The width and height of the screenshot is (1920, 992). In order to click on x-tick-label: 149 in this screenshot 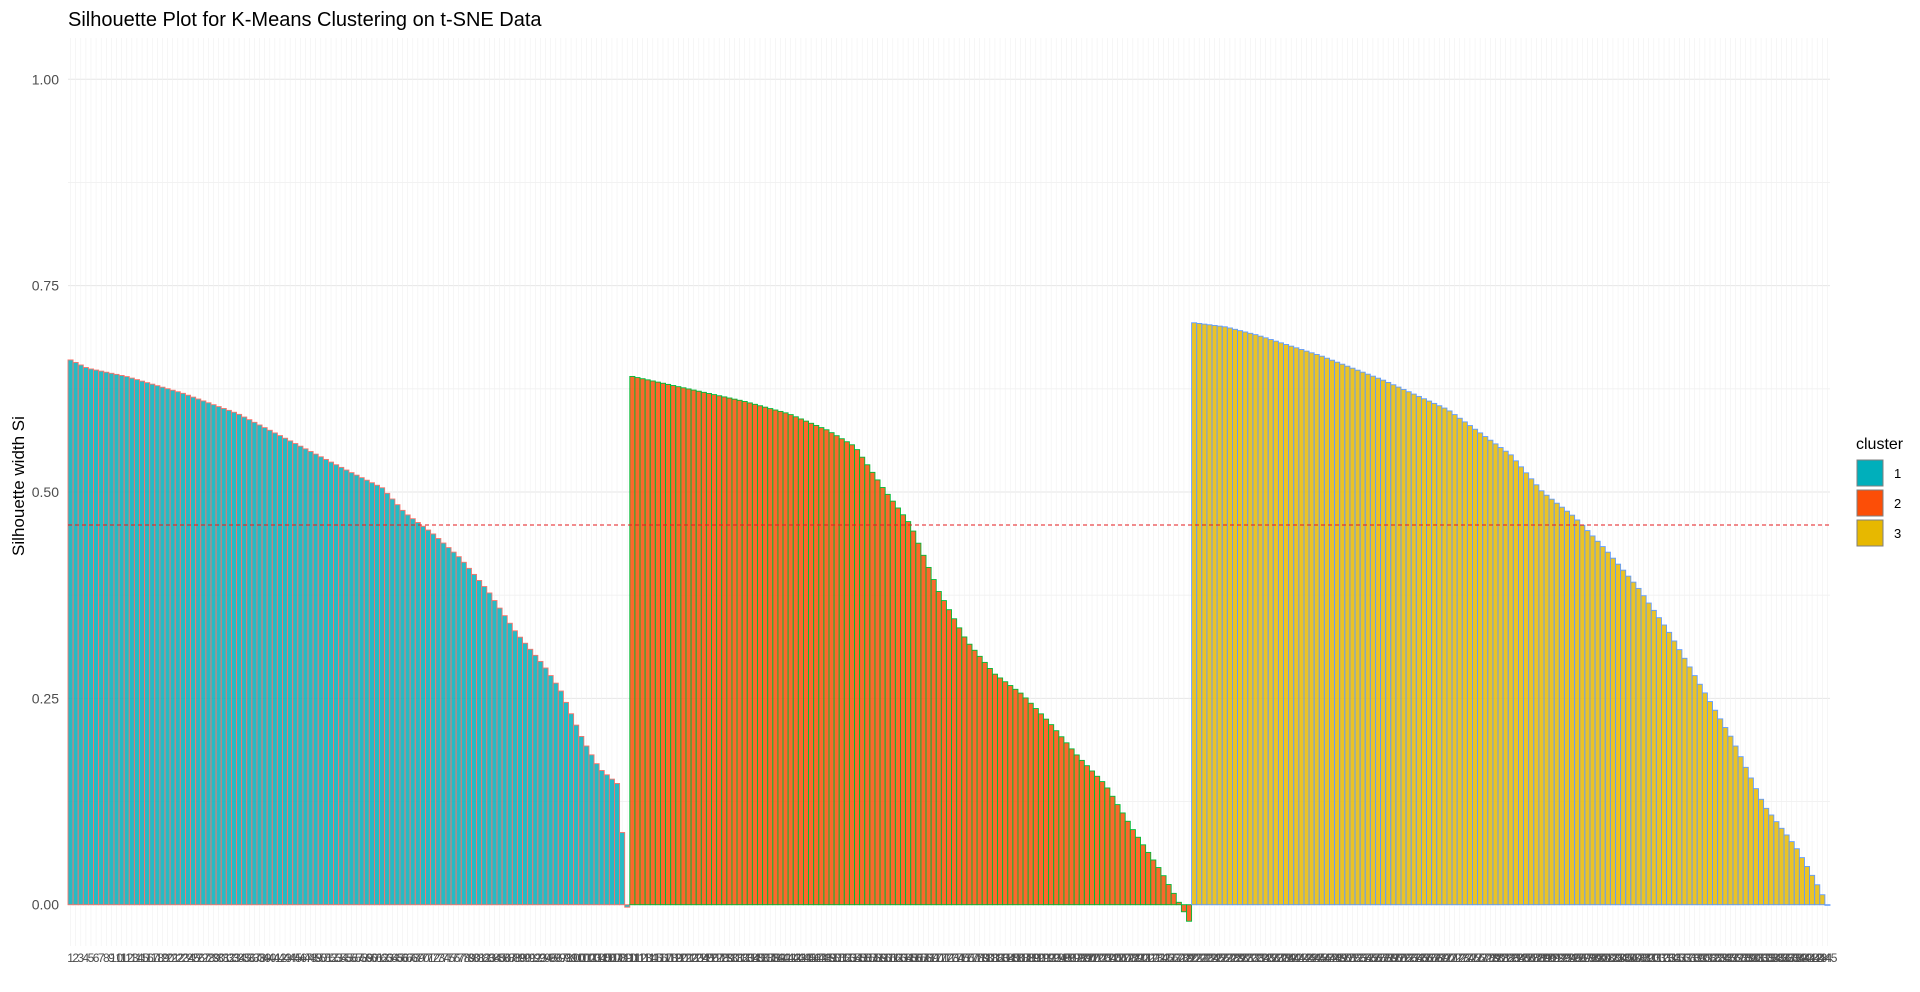, I will do `click(826, 958)`.